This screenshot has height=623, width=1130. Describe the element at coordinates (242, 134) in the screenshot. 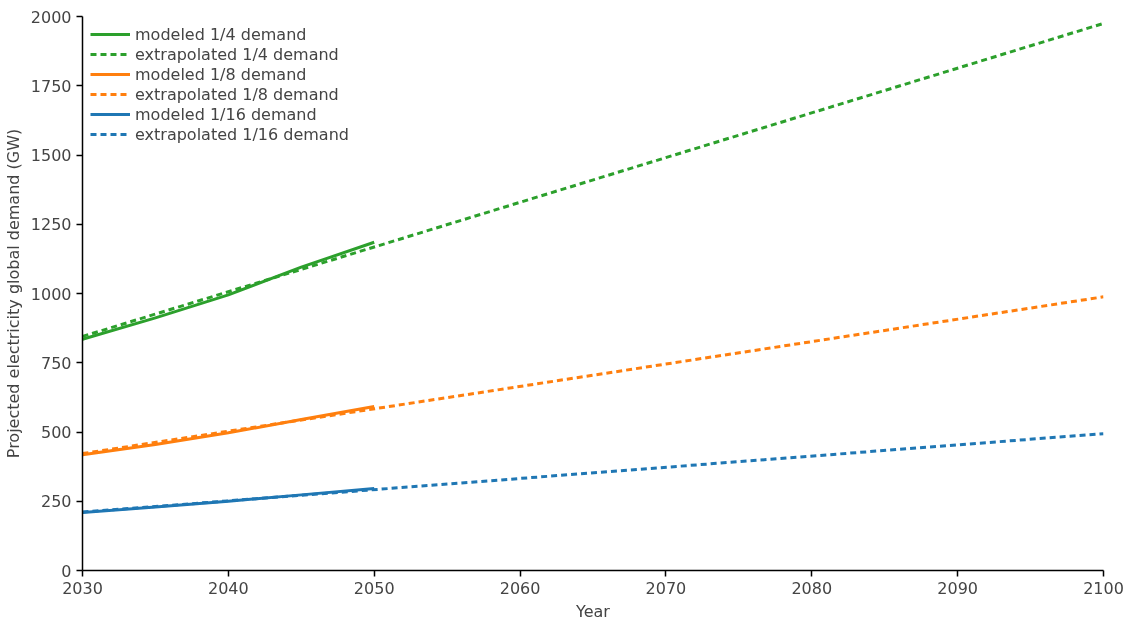

I see `legend-label: extrapolated 1/16 demand` at that location.